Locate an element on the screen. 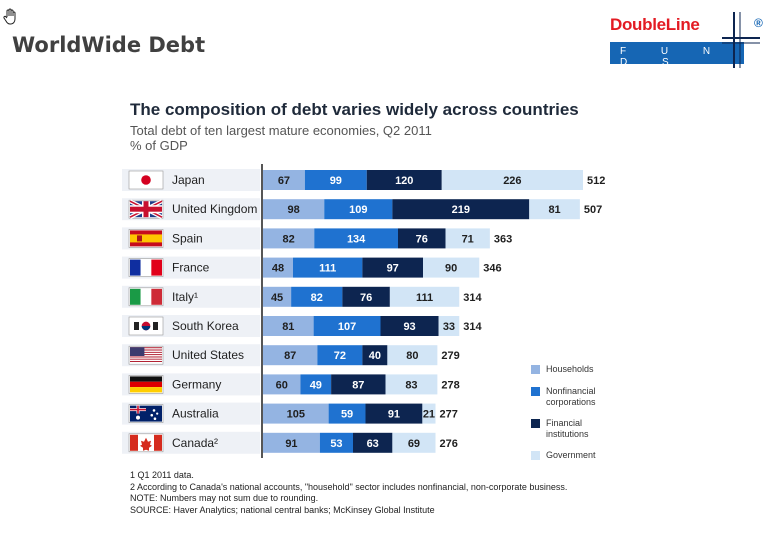 Image resolution: width=773 pixels, height=536 pixels. bar-value-label: 90 is located at coordinates (451, 269).